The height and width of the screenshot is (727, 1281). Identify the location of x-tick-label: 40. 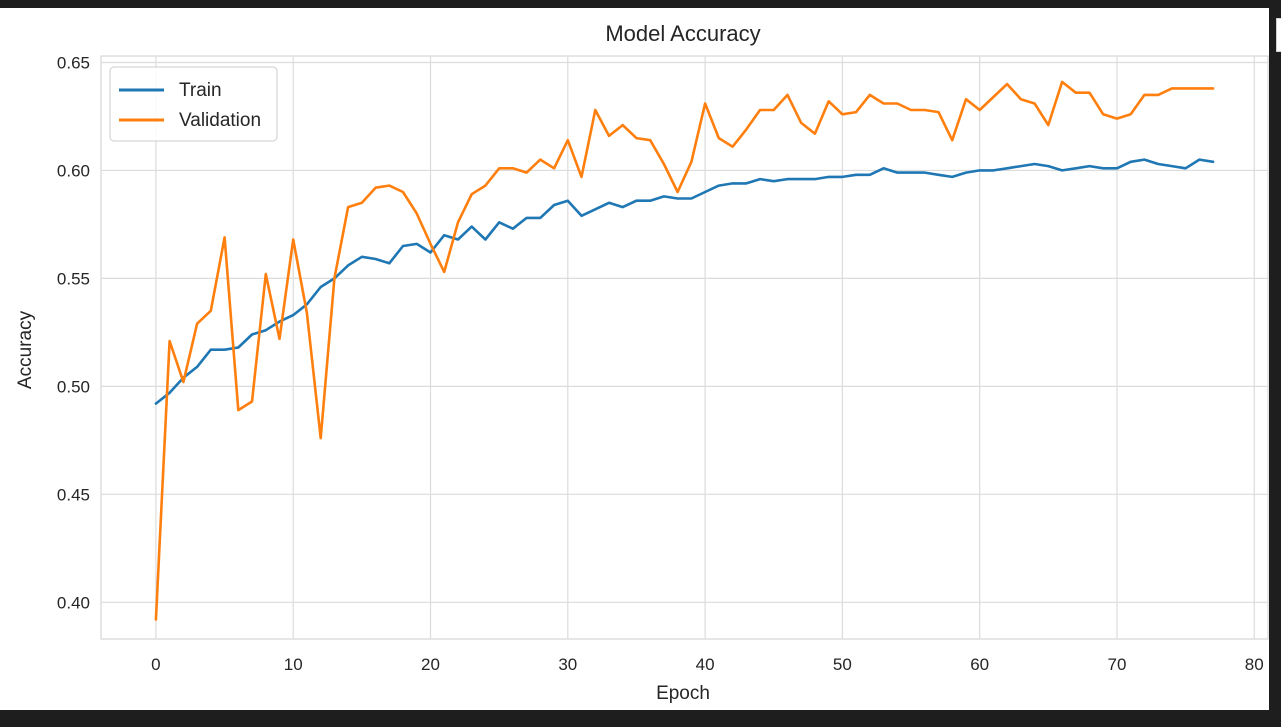
(705, 664).